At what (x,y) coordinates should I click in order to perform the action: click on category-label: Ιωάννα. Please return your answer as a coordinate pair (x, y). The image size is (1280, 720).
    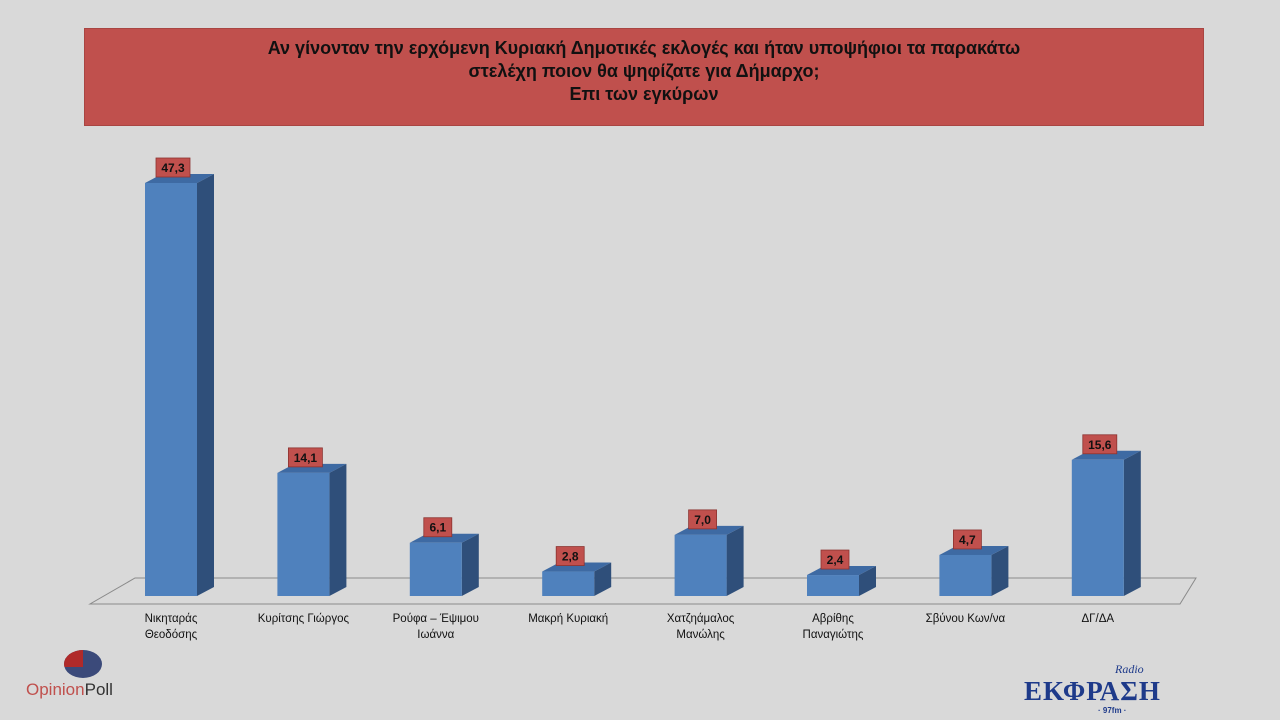
    Looking at the image, I should click on (435, 635).